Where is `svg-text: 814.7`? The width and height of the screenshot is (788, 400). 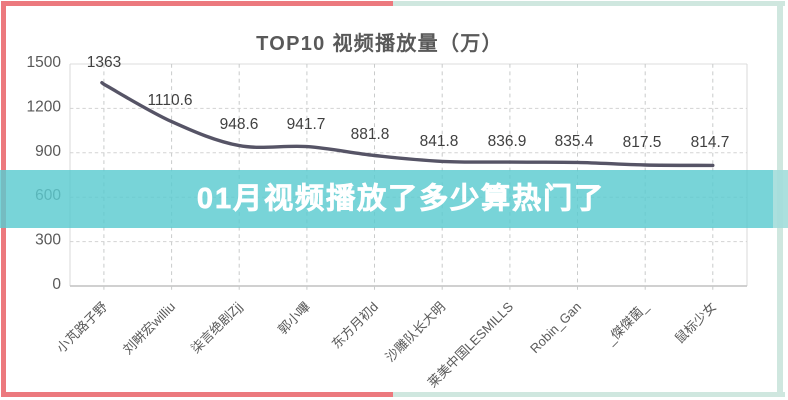 svg-text: 814.7 is located at coordinates (710, 142).